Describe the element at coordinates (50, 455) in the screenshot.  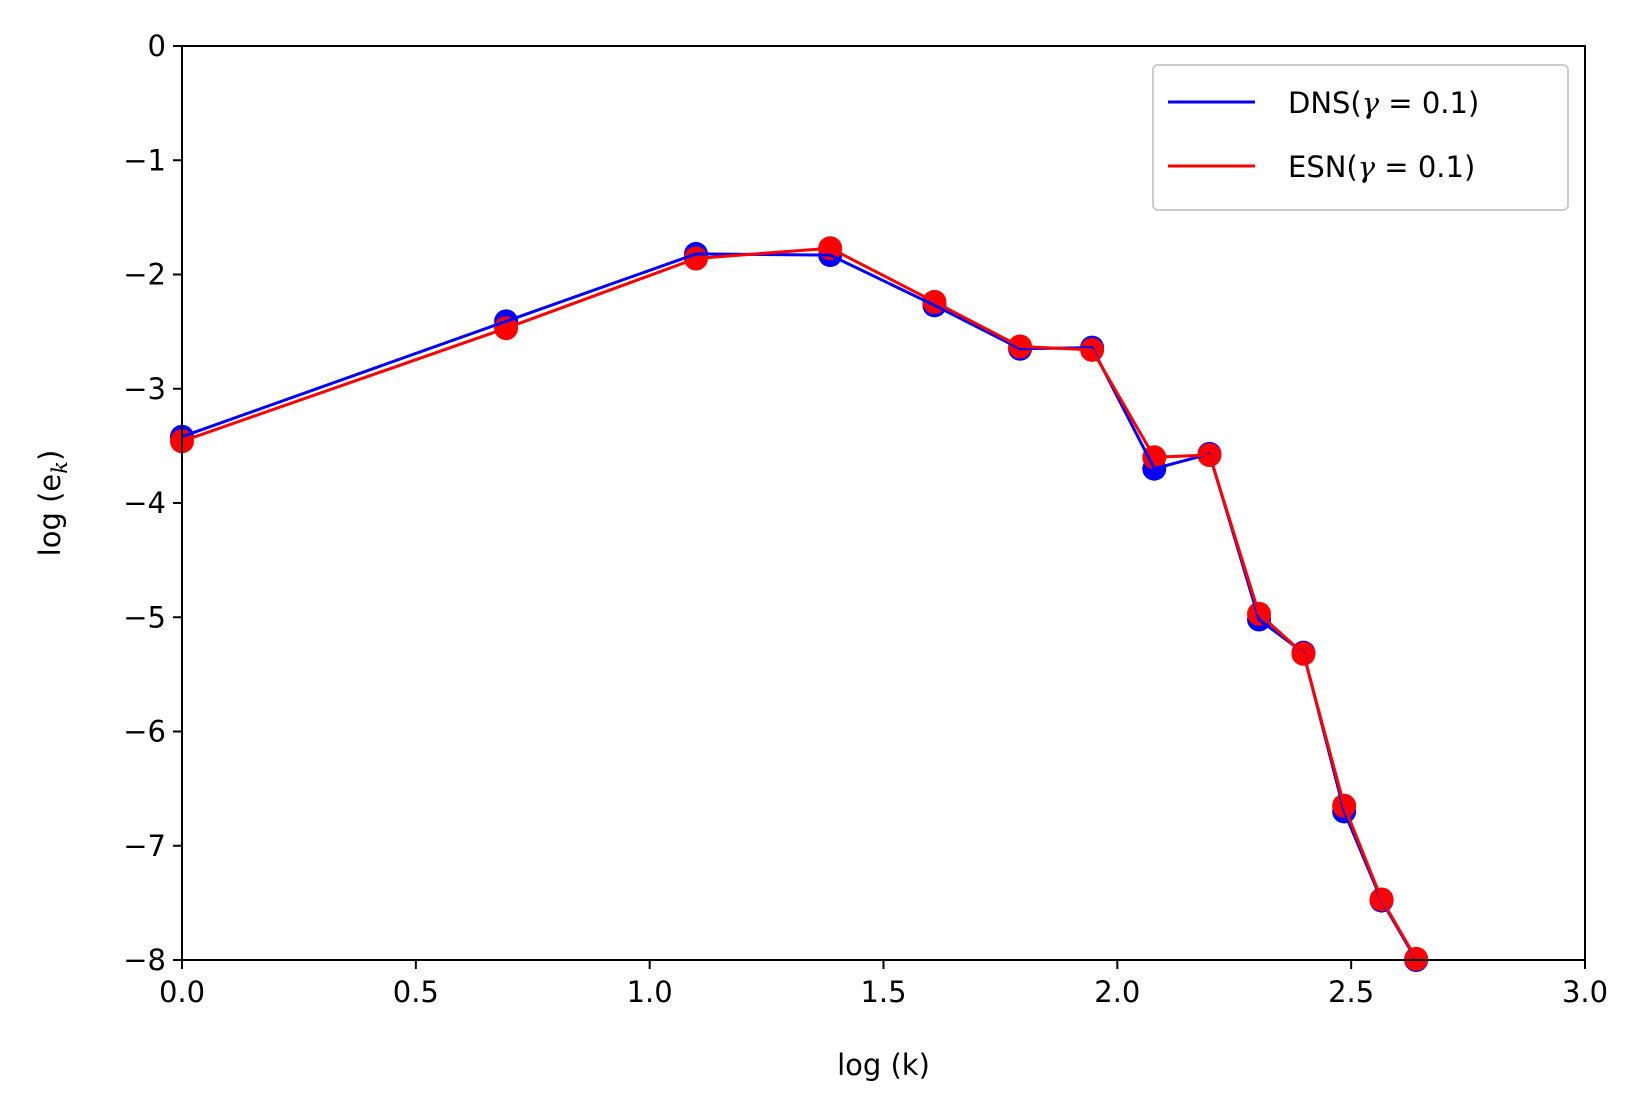
I see `y-axis-label-close: )` at that location.